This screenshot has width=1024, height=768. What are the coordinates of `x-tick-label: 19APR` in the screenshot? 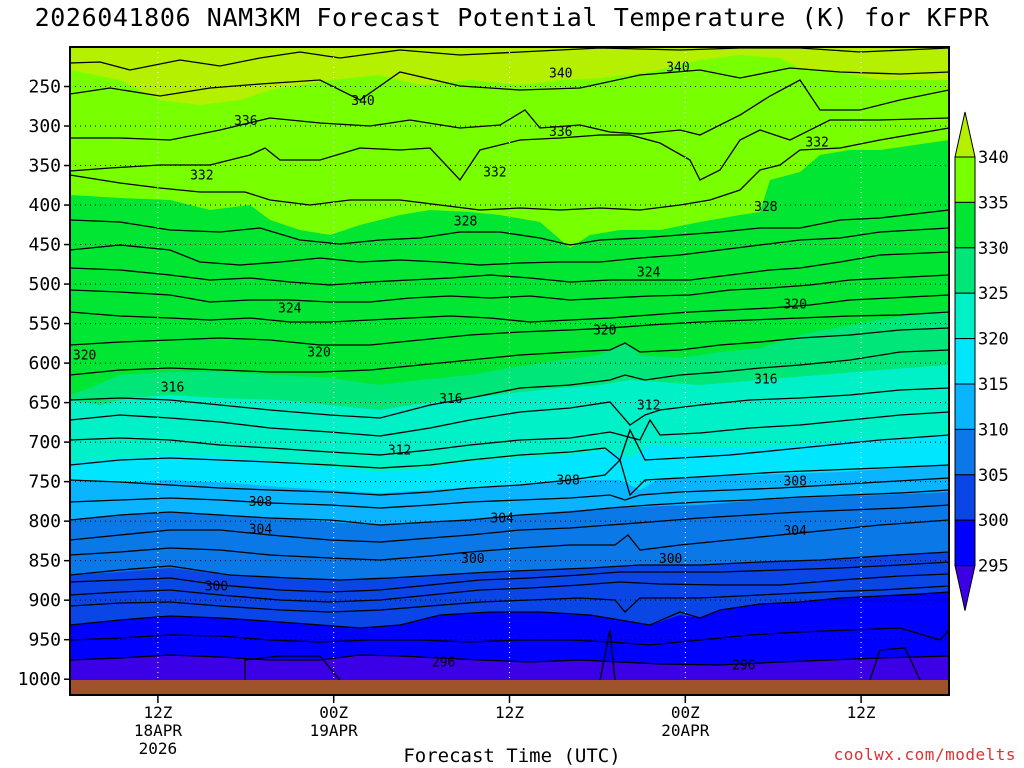 It's located at (334, 730).